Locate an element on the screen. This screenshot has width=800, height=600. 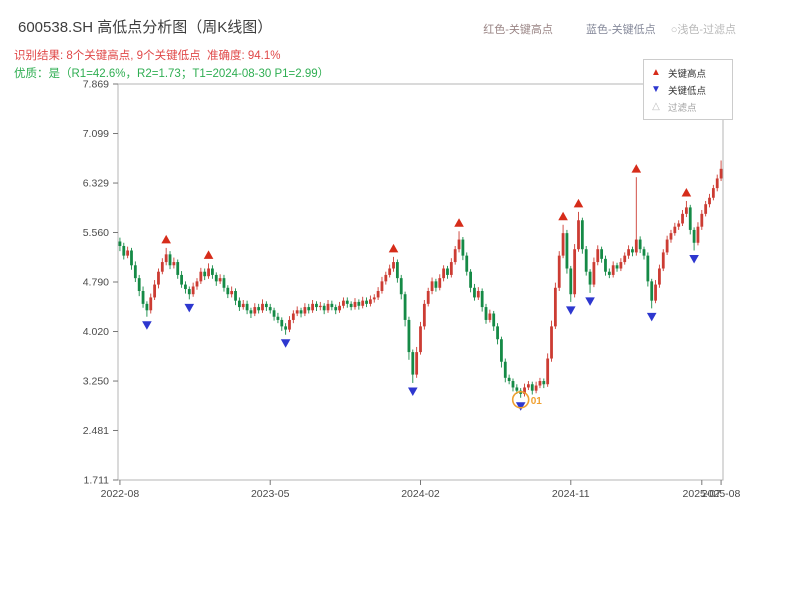
y-tick-label: 3.250 is located at coordinates (96, 382).